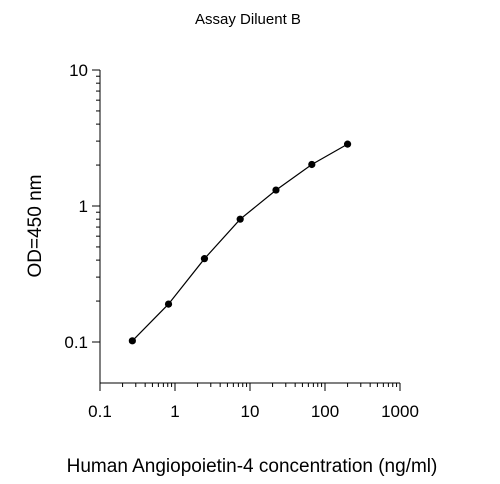  Describe the element at coordinates (174, 411) in the screenshot. I see `x-tick-label: 1` at that location.